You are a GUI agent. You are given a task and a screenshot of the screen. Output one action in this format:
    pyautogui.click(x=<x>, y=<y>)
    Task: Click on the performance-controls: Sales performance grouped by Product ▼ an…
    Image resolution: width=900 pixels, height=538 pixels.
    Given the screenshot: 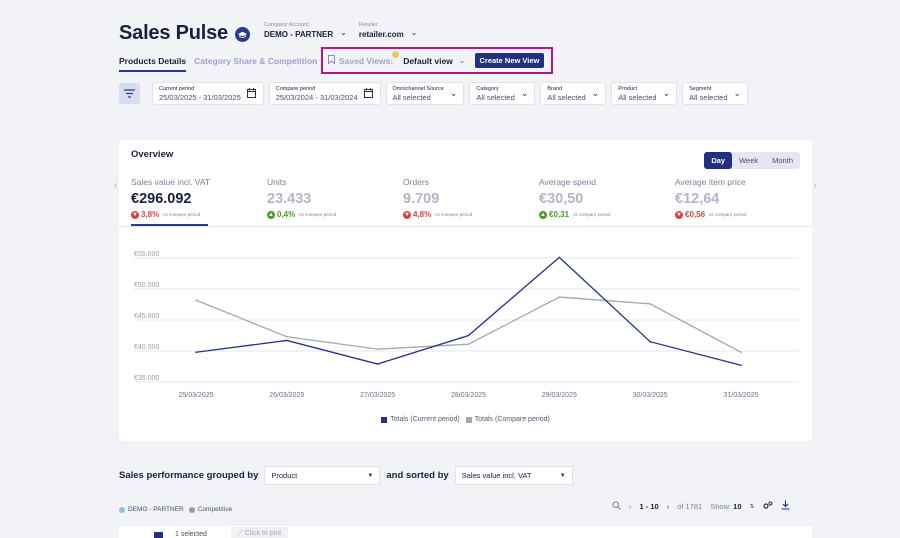 What is the action you would take?
    pyautogui.click(x=349, y=475)
    